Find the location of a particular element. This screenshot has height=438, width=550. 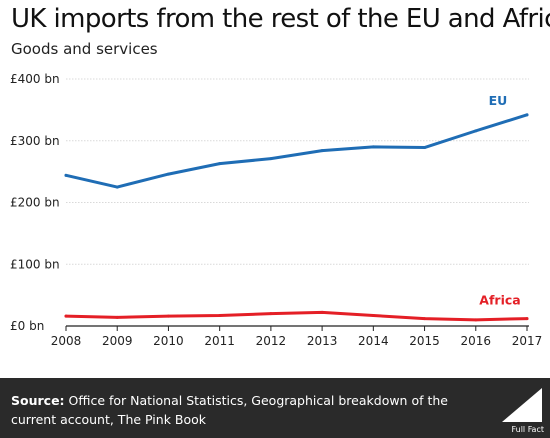

series-label-eu: EU is located at coordinates (498, 100).